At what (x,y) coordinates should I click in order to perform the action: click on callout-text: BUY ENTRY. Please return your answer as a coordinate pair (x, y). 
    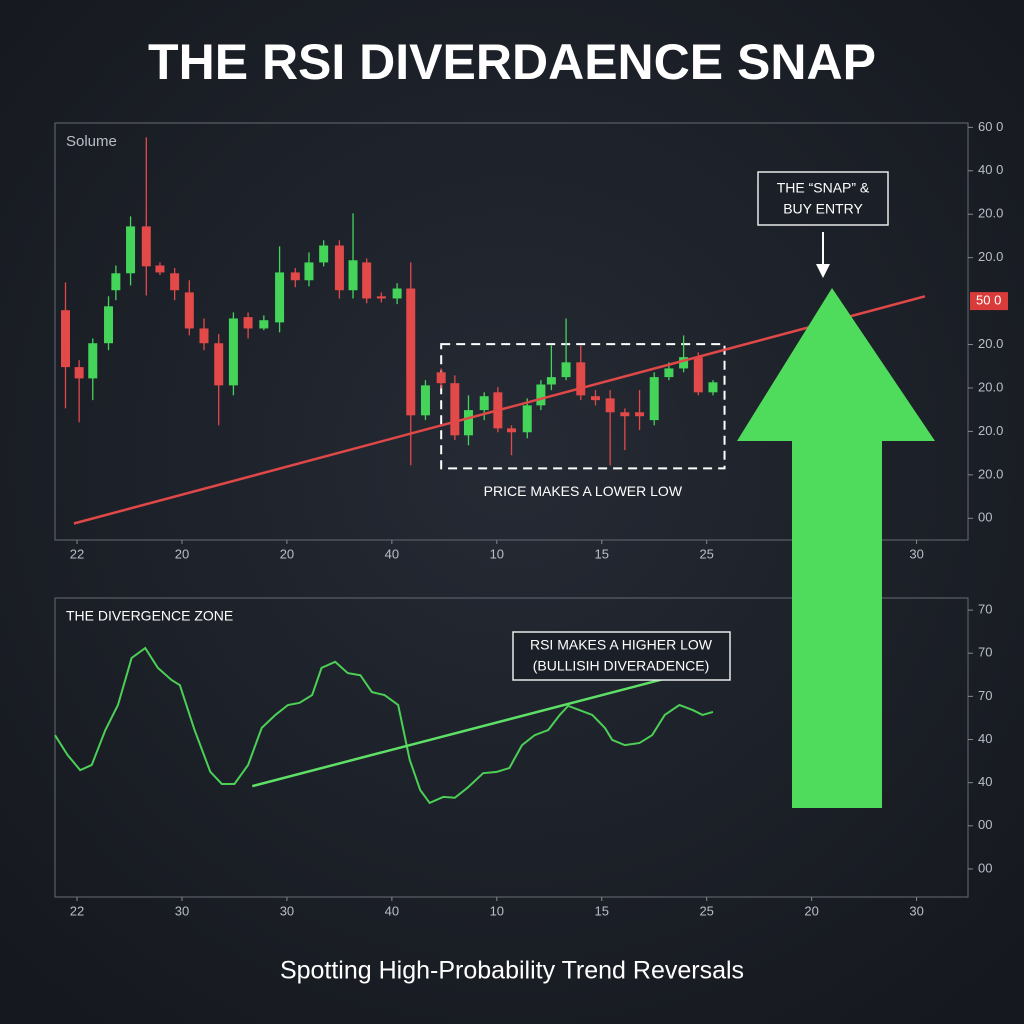
    Looking at the image, I should click on (823, 209).